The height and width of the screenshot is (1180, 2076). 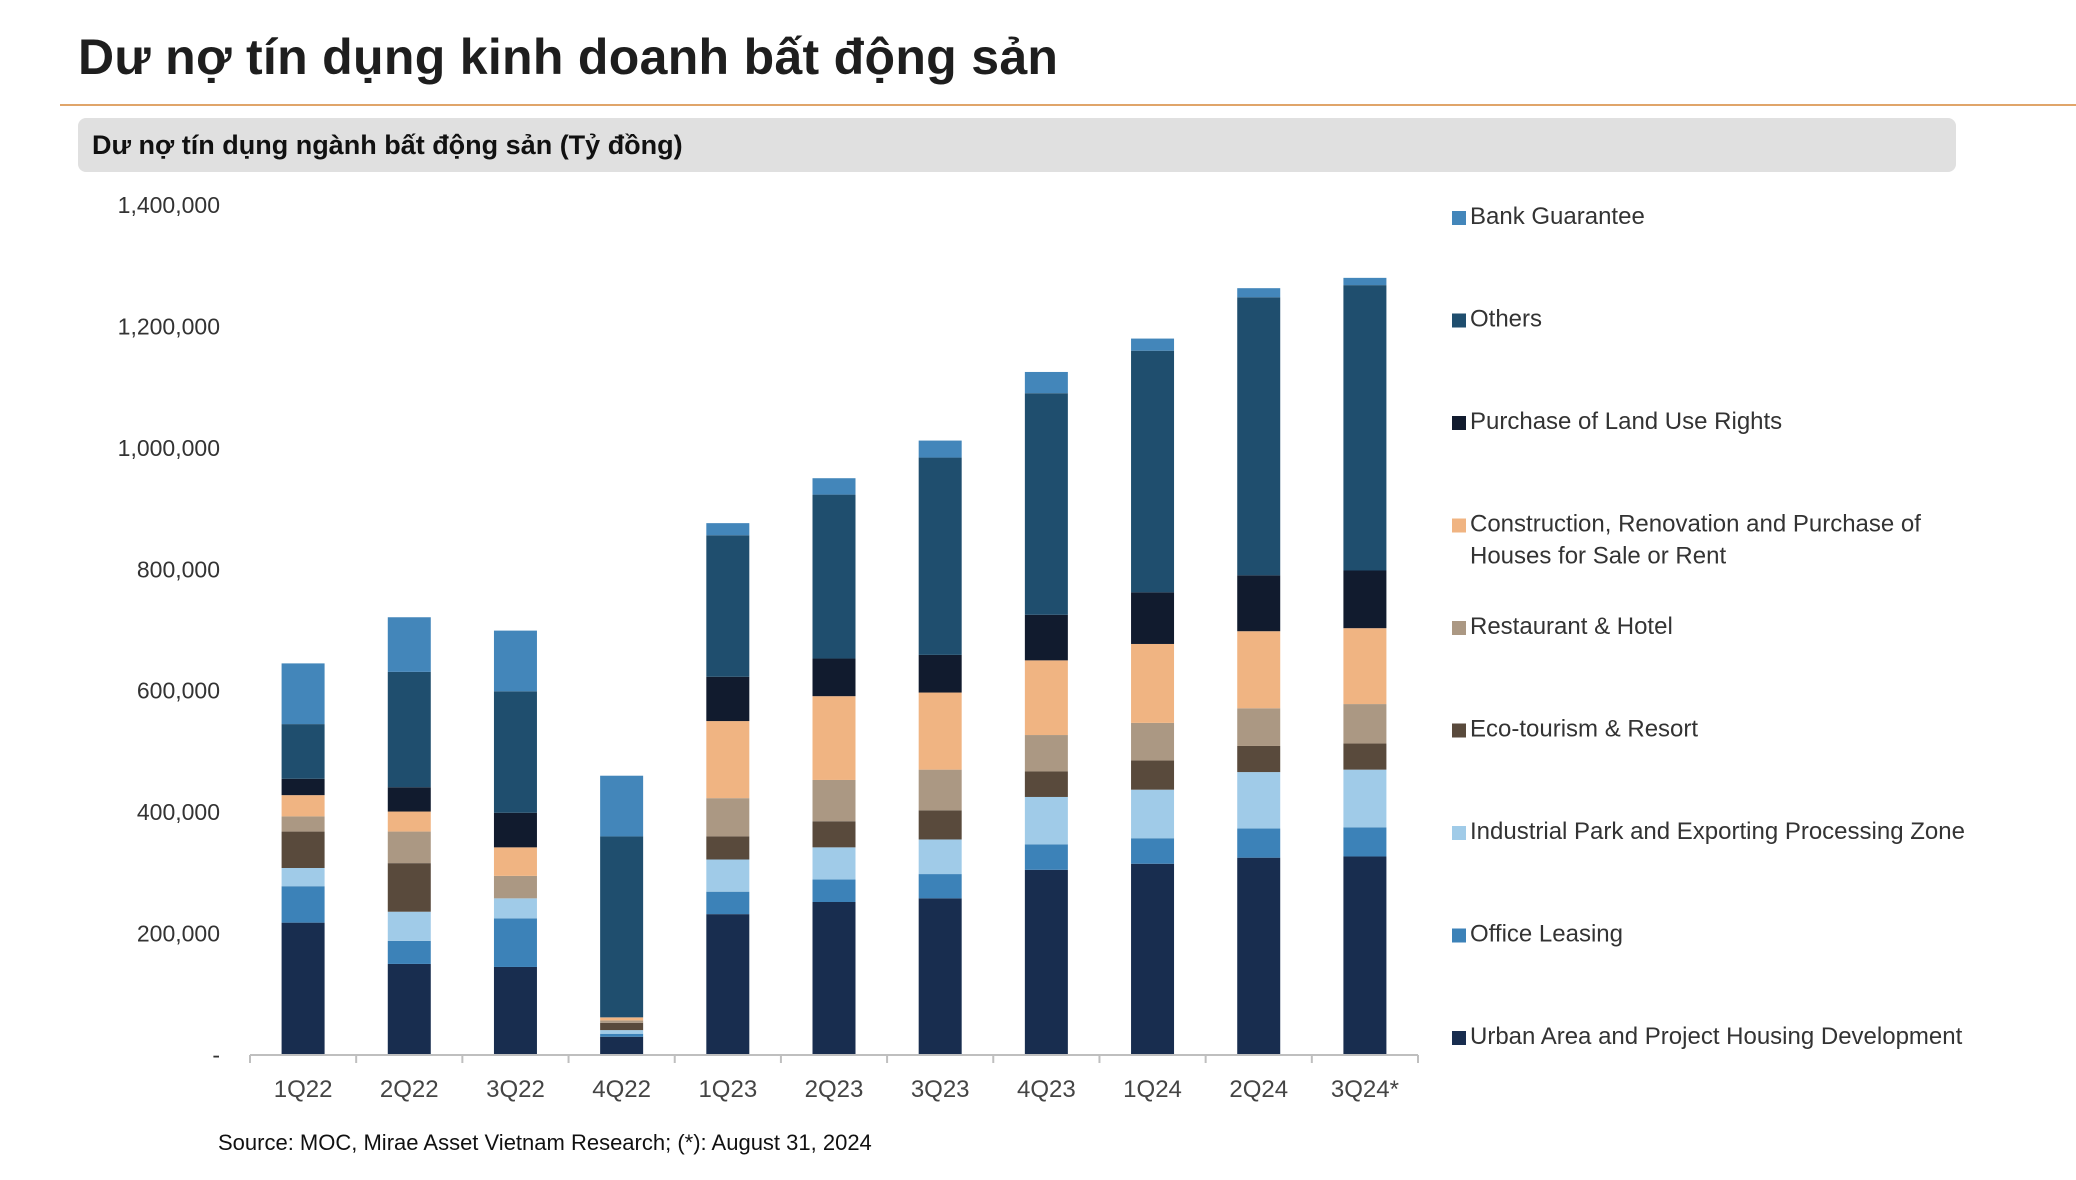 What do you see at coordinates (169, 205) in the screenshot?
I see `y-tick-label: 1,400,000` at bounding box center [169, 205].